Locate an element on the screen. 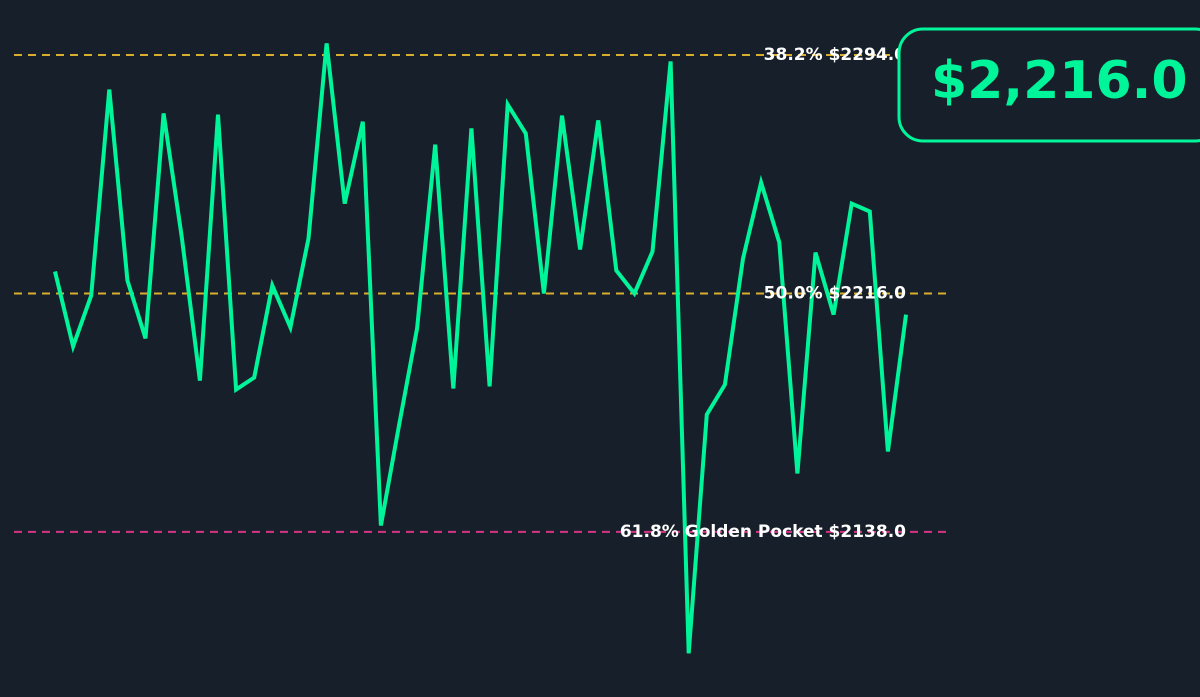 Image resolution: width=1200 pixels, height=697 pixels. price-label: $2,216.0 is located at coordinates (1059, 81).